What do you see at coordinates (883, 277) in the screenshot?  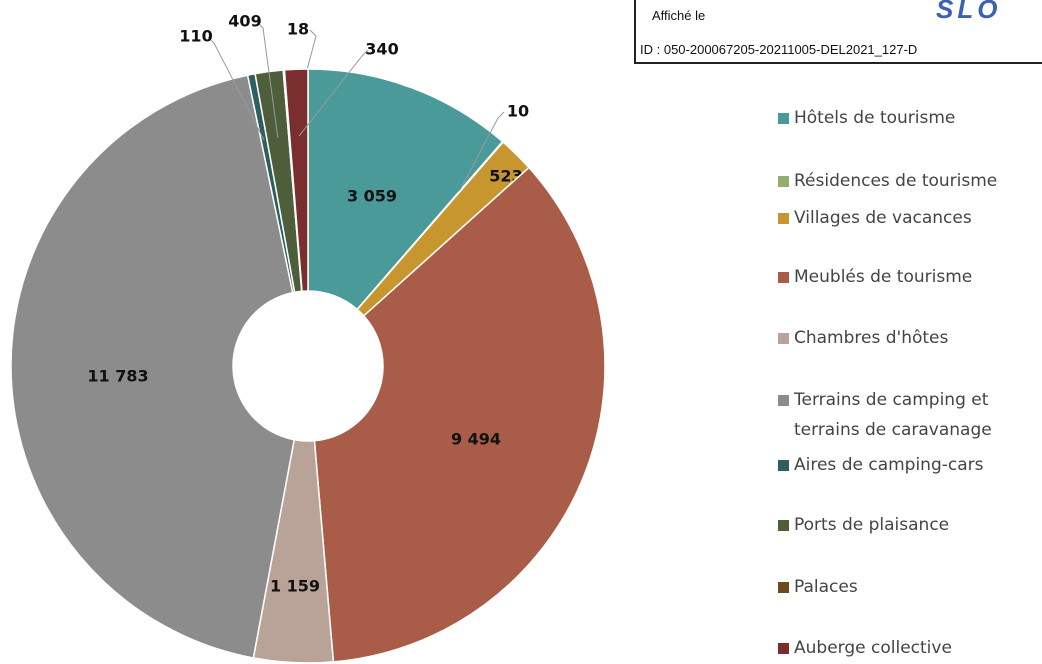 I see `legend-label: Meublés de tourisme` at bounding box center [883, 277].